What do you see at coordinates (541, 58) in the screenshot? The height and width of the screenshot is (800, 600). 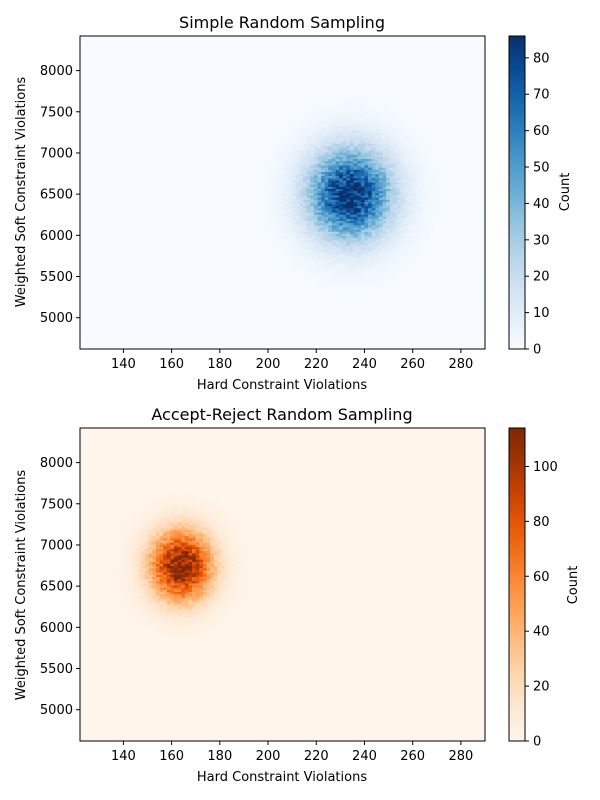 I see `colorbar-tick-label: 80` at bounding box center [541, 58].